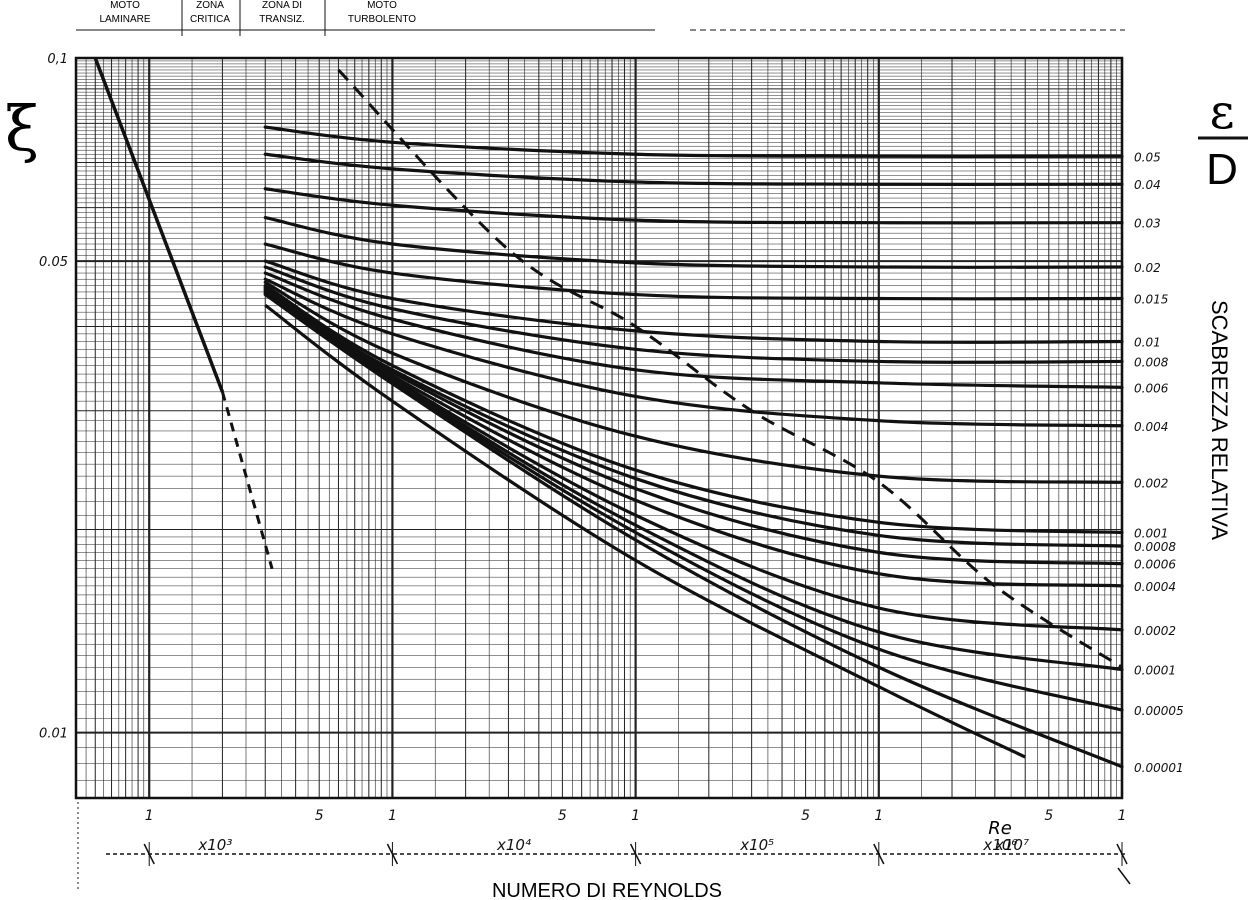 The image size is (1257, 900). Describe the element at coordinates (607, 890) in the screenshot. I see `x-axis-title: NUMERO DI REYNOLDS` at that location.